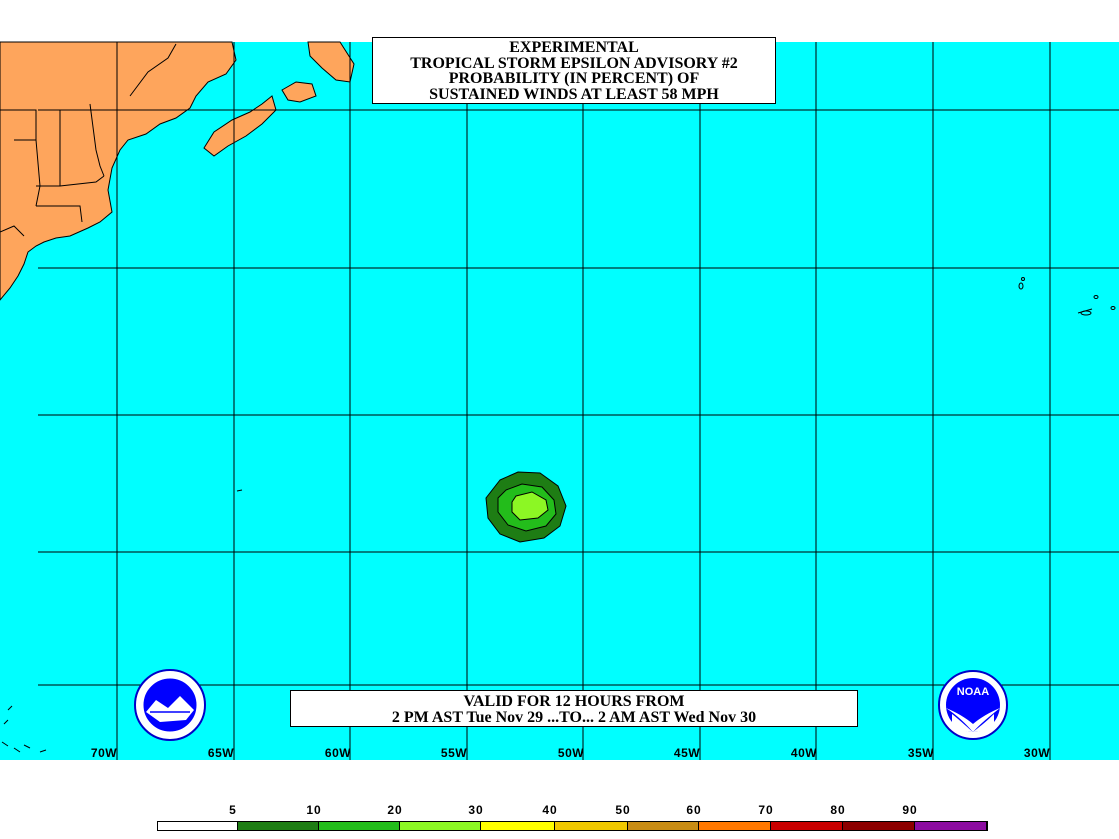 This screenshot has width=1119, height=839. What do you see at coordinates (331, 62) in the screenshot?
I see `land-newfoundland-edge` at bounding box center [331, 62].